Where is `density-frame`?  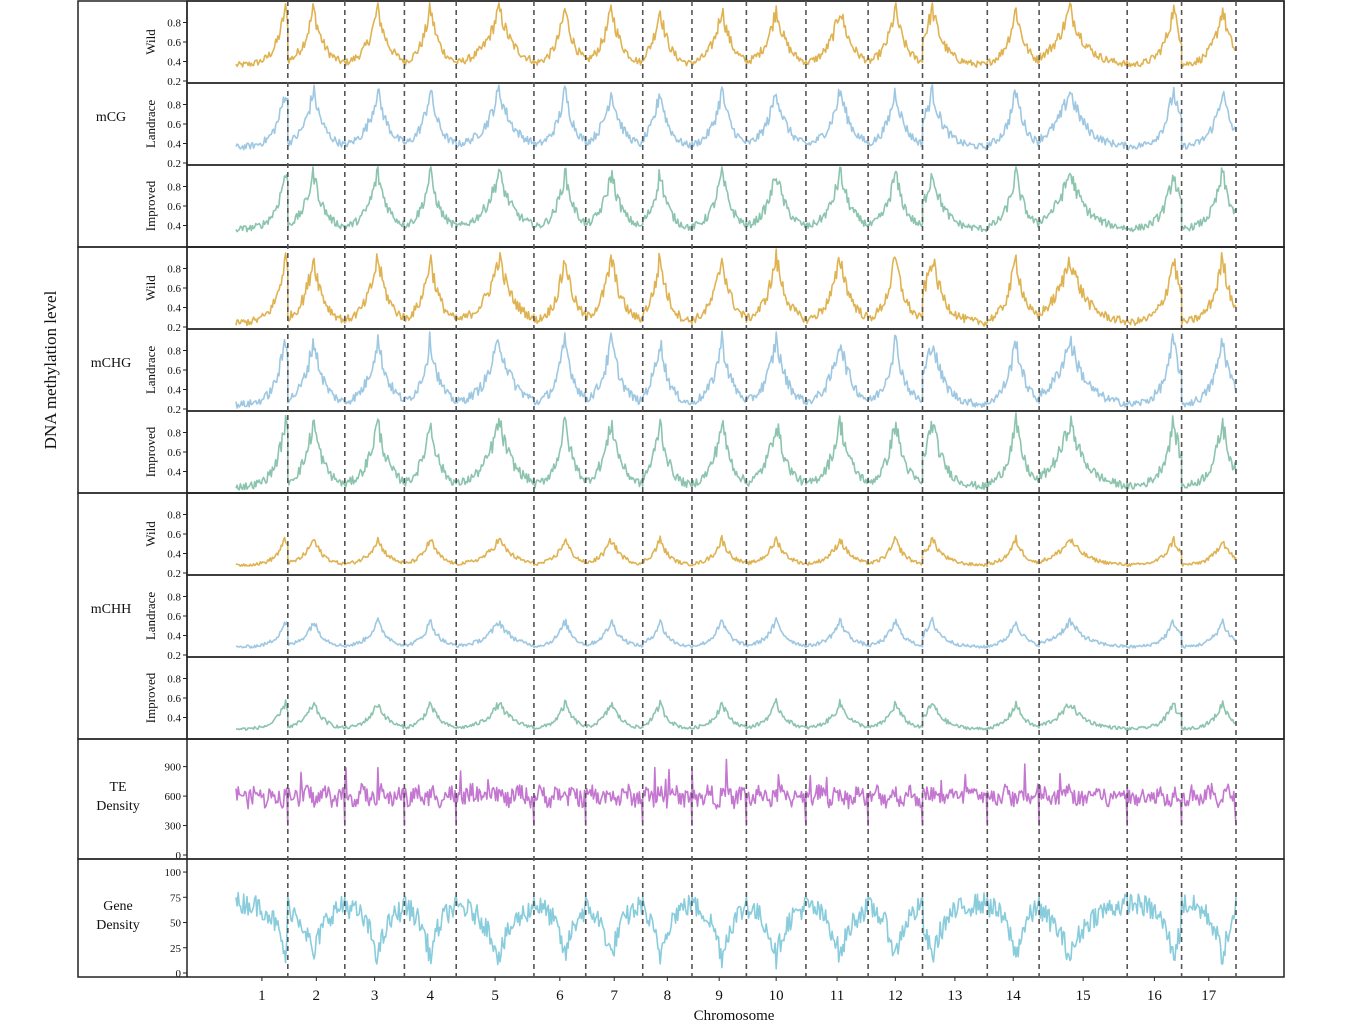 density-frame is located at coordinates (681, 918).